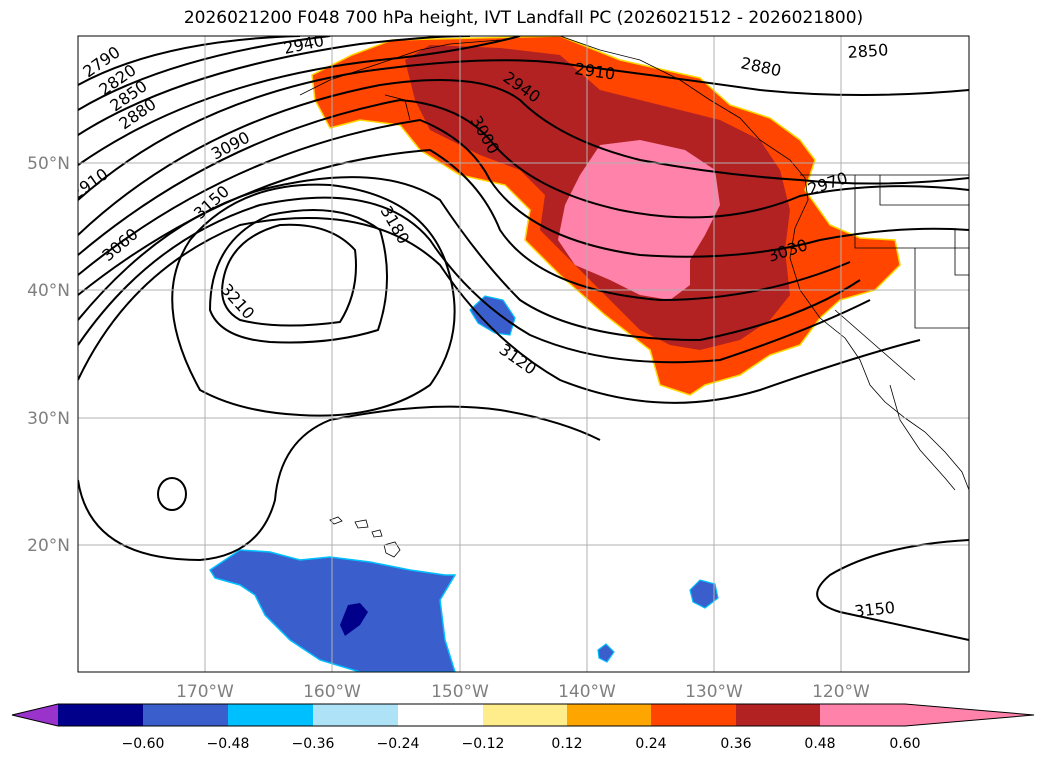  What do you see at coordinates (143, 744) in the screenshot?
I see `colorbar-tick-label: −0.60` at bounding box center [143, 744].